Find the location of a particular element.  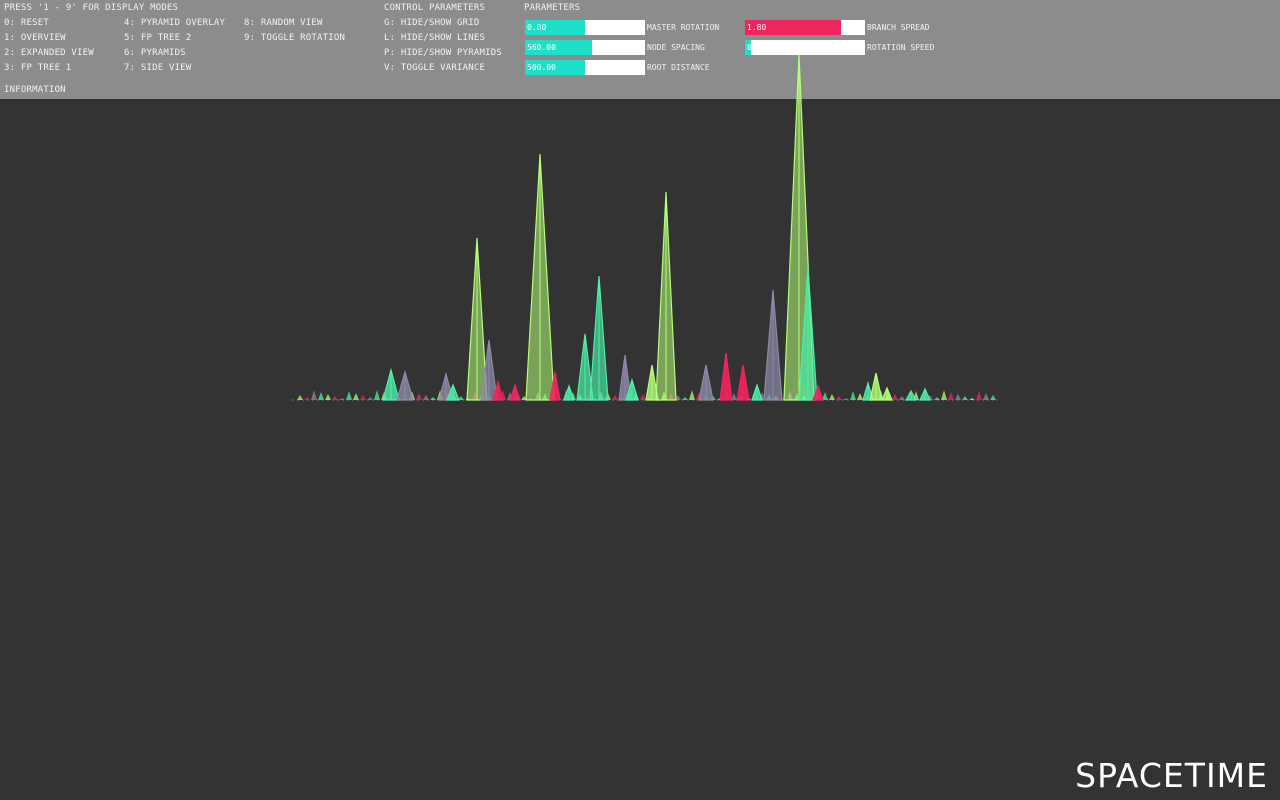

parameters-heading: PARAMETERS is located at coordinates (552, 8).